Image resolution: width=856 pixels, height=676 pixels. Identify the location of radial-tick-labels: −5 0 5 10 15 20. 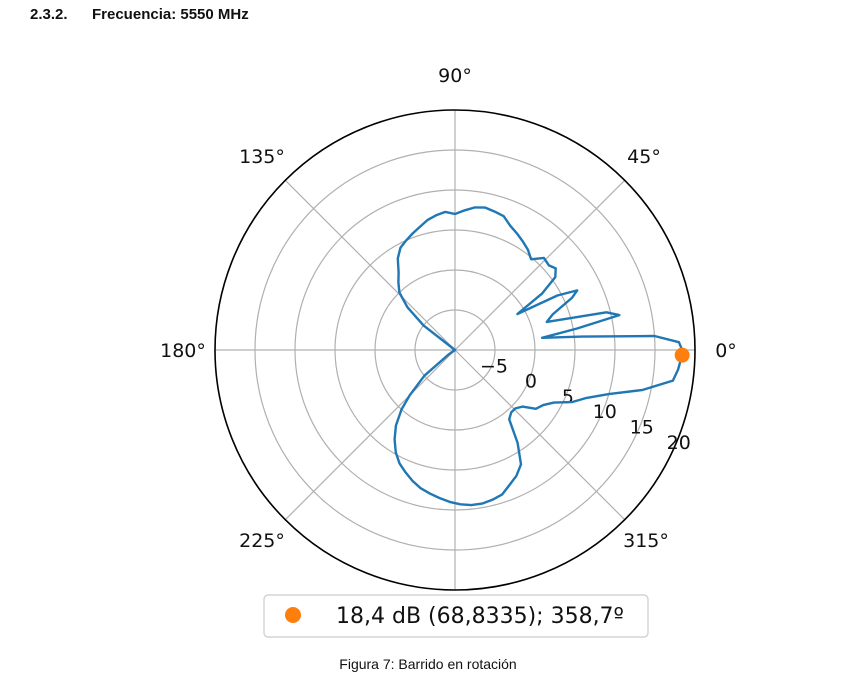
(585, 404).